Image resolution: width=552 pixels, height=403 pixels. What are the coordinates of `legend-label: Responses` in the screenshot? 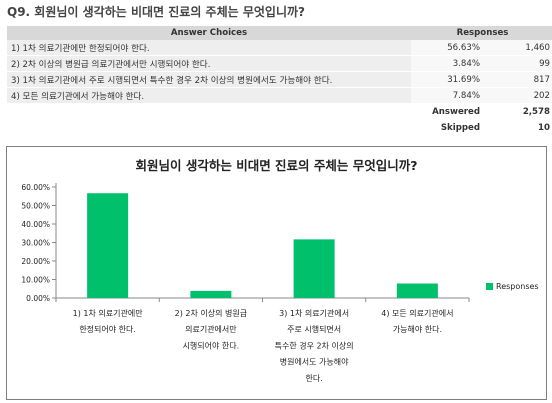 It's located at (517, 286).